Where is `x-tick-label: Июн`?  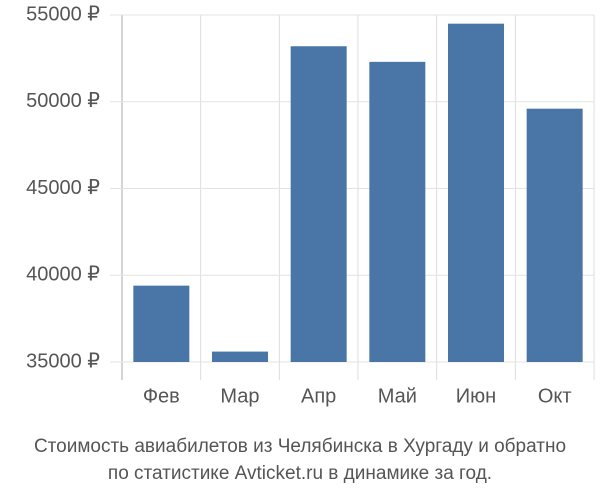
x-tick-label: Июн is located at coordinates (476, 396).